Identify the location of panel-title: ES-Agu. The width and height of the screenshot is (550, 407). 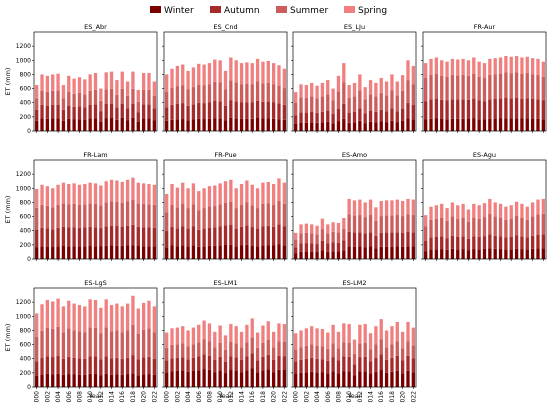
(484, 155).